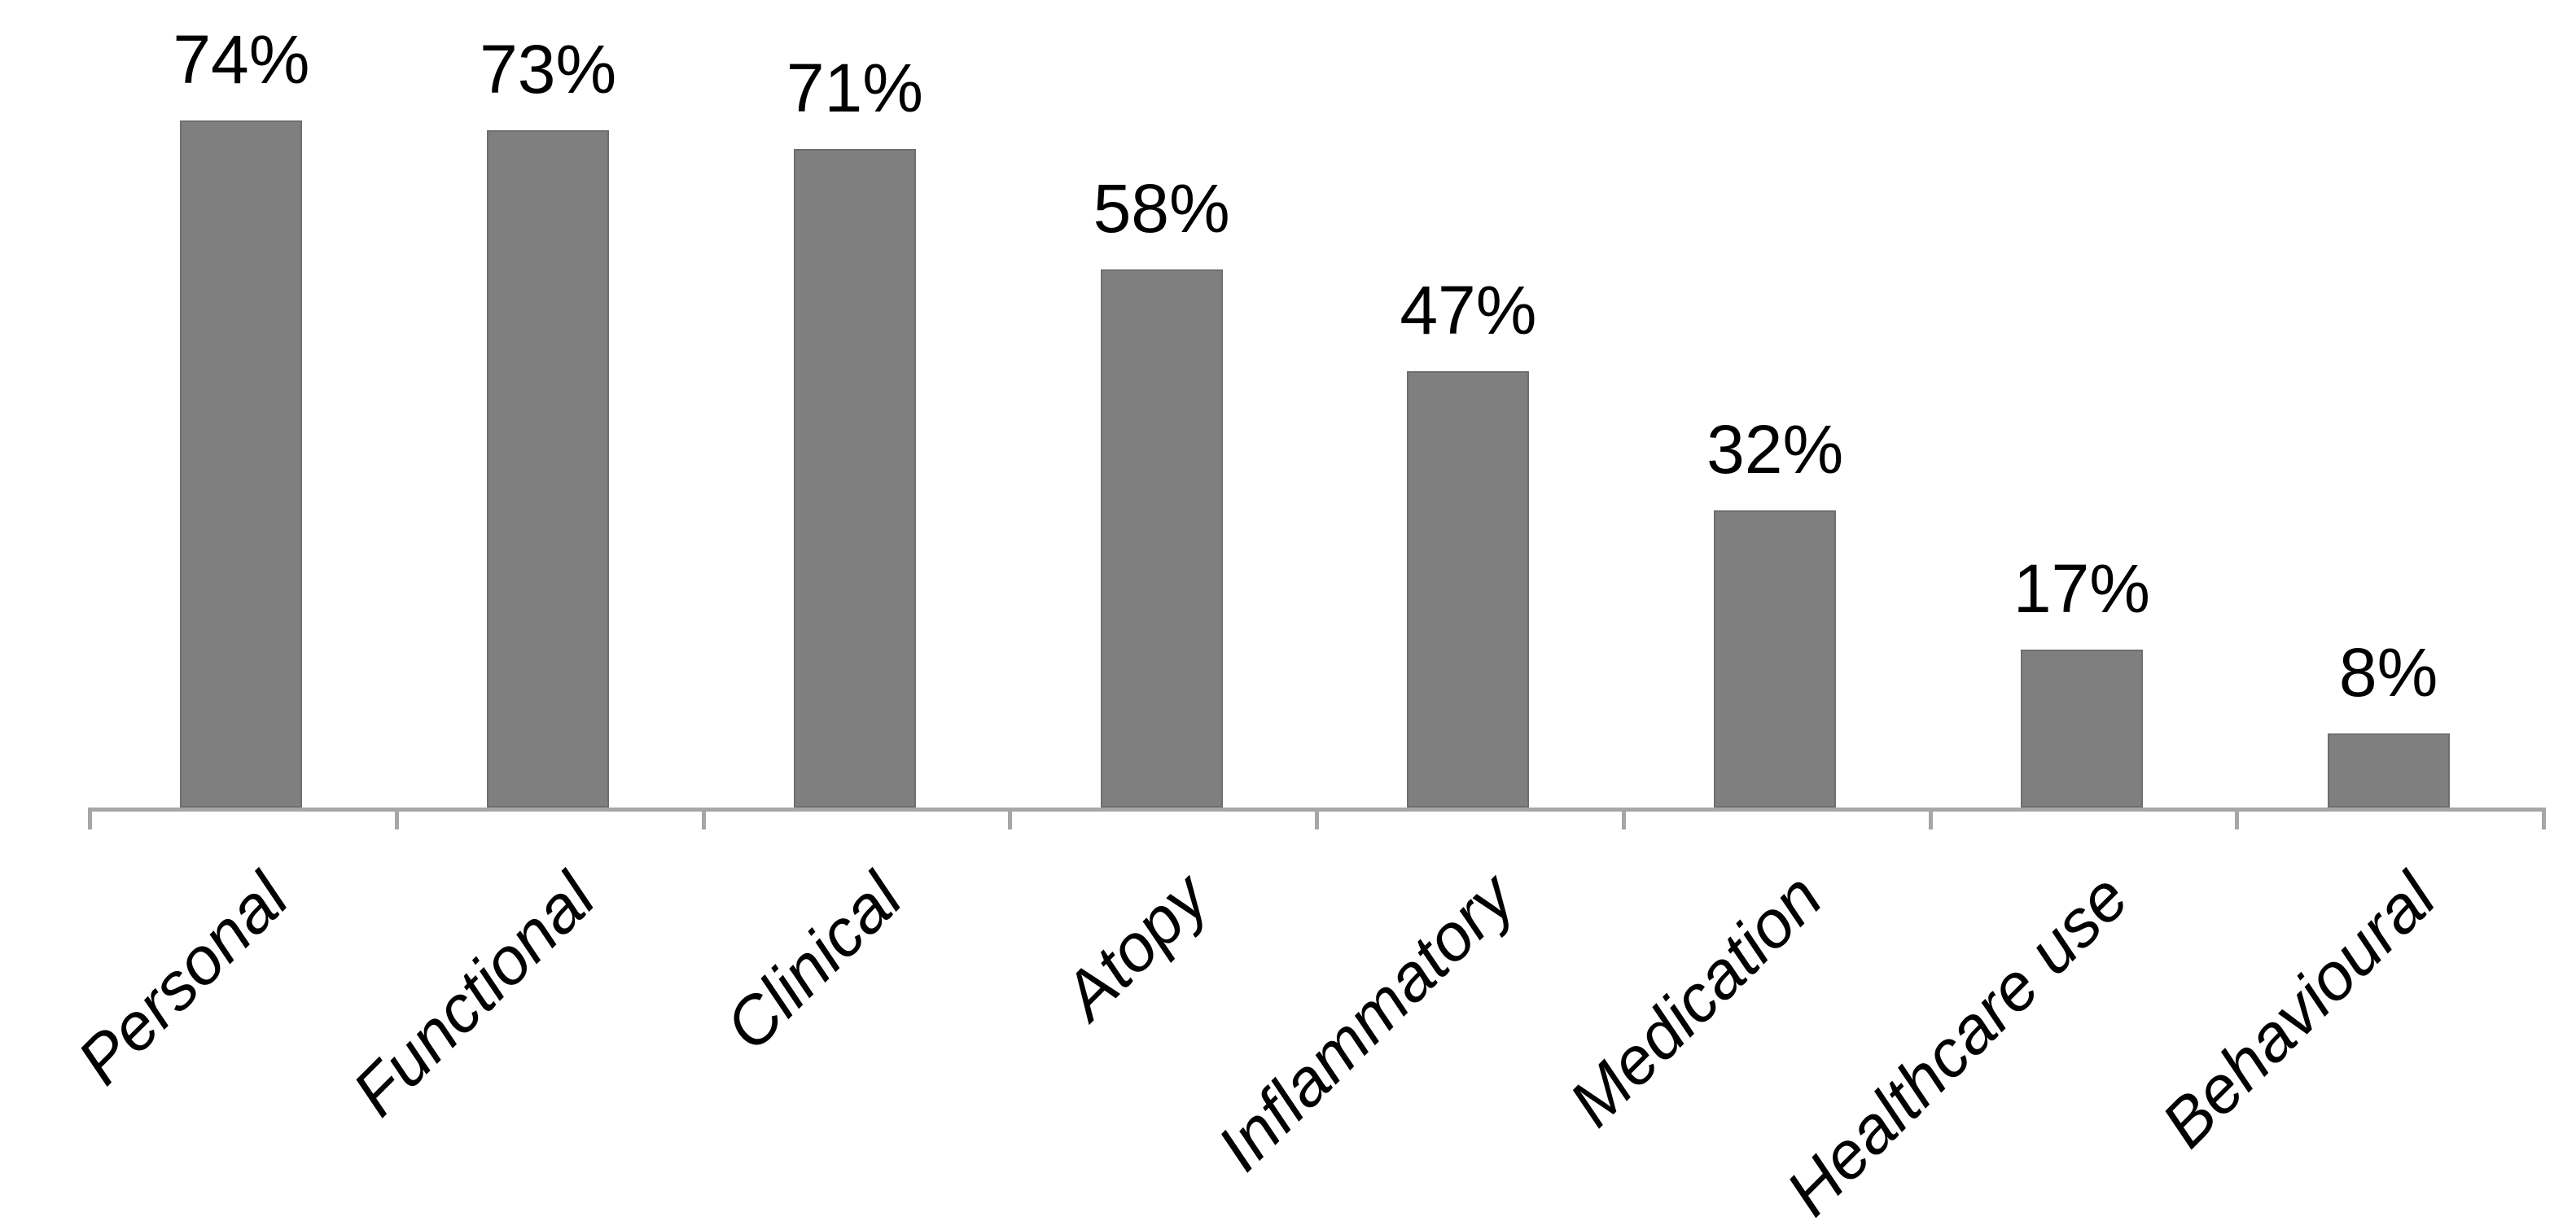  I want to click on bar-value-label: 73%, so click(548, 69).